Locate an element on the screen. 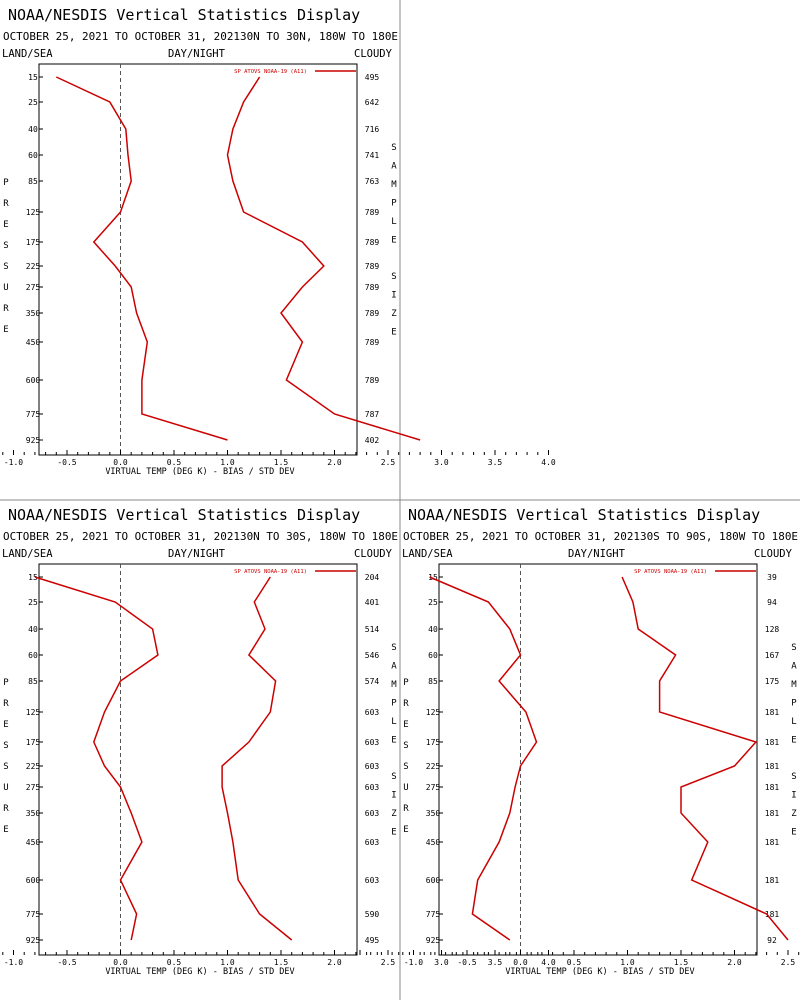  pressure-level-label: 775 is located at coordinates (33, 914).